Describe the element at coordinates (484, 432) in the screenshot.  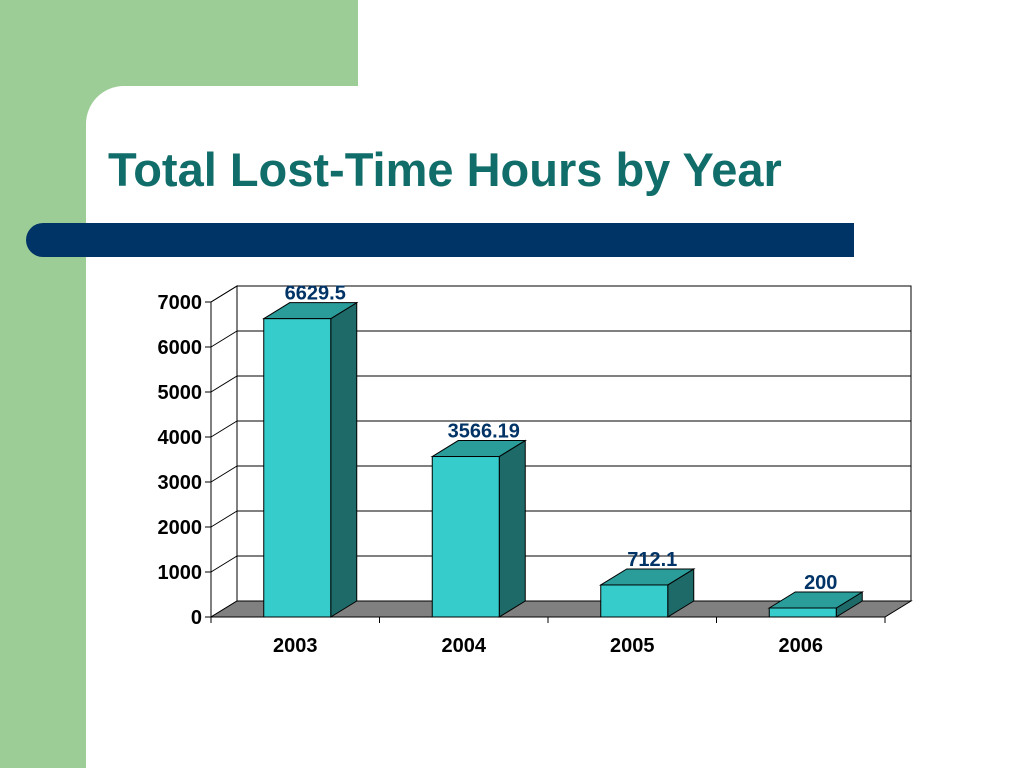
I see `data-label: 3566.19` at that location.